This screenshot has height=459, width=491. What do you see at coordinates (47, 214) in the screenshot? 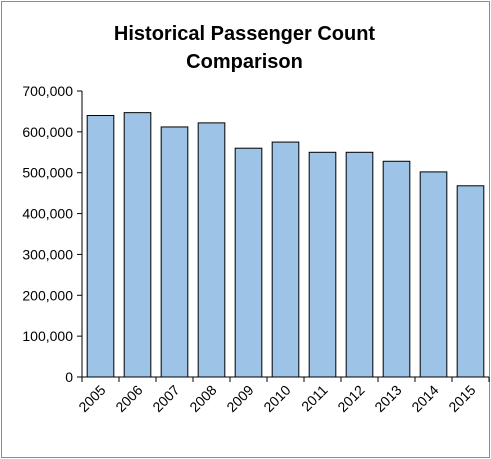
I see `y-tick-label: 400,000` at bounding box center [47, 214].